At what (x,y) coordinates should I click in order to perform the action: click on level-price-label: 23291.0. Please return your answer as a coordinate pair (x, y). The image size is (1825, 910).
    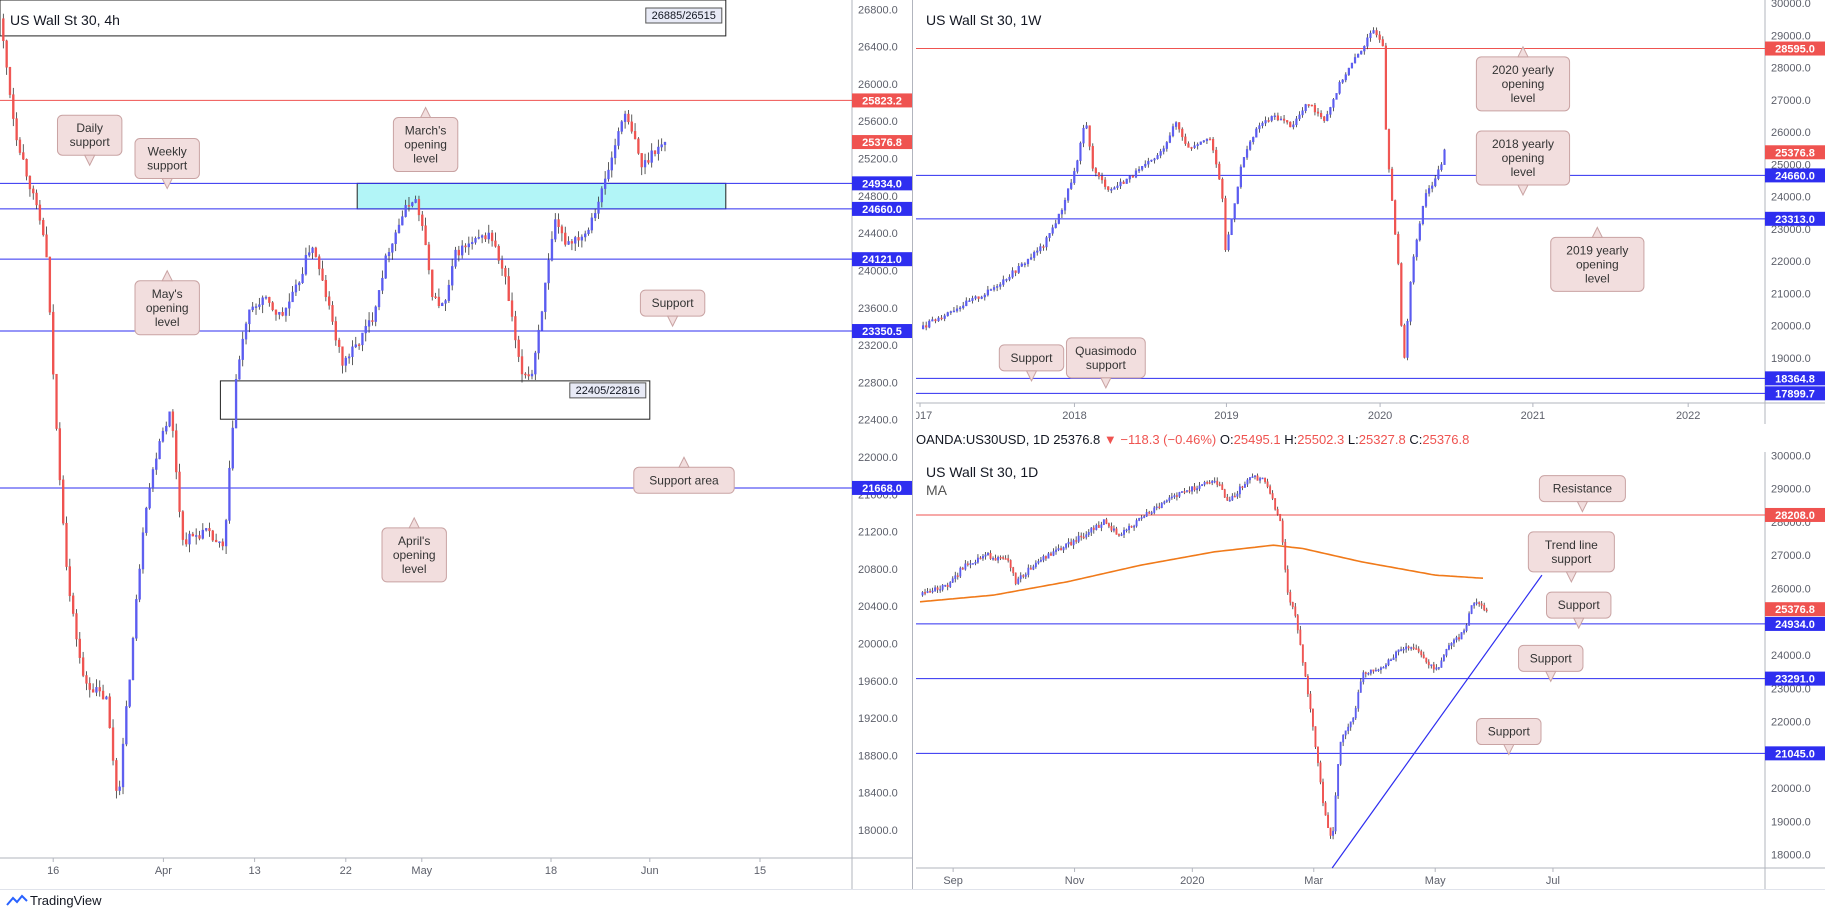
    Looking at the image, I should click on (1795, 680).